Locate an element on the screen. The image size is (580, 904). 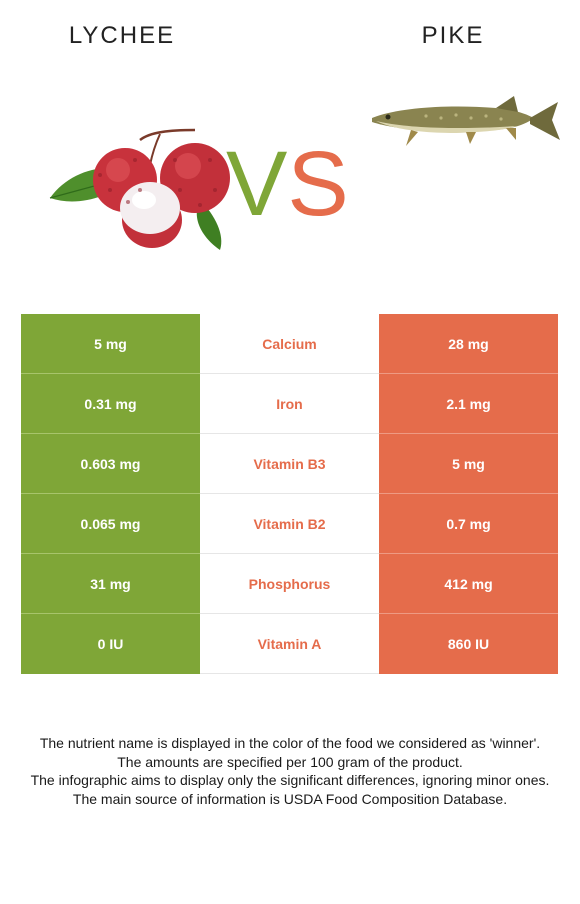
nutrient-name: Vitamin B2 is located at coordinates (289, 524).